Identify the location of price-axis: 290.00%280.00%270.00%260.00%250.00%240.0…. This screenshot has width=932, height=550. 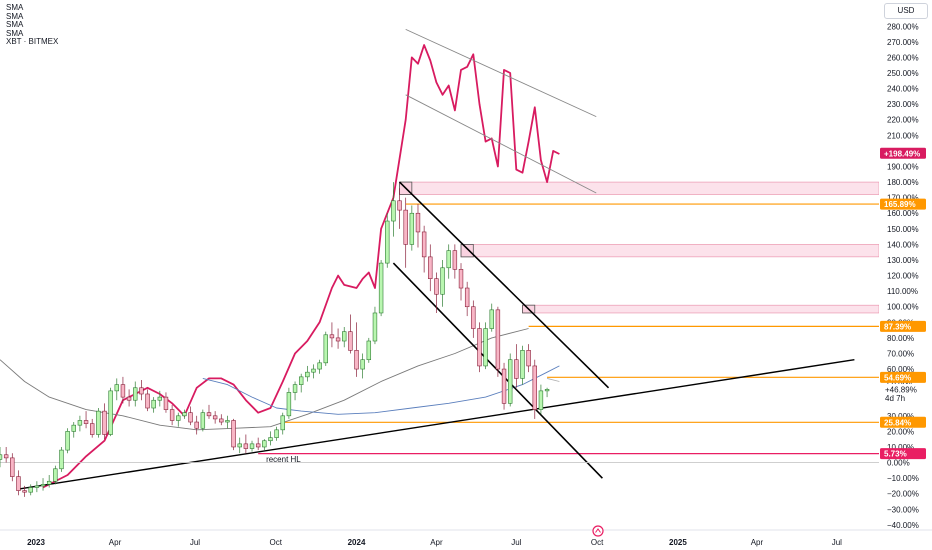
(903, 268).